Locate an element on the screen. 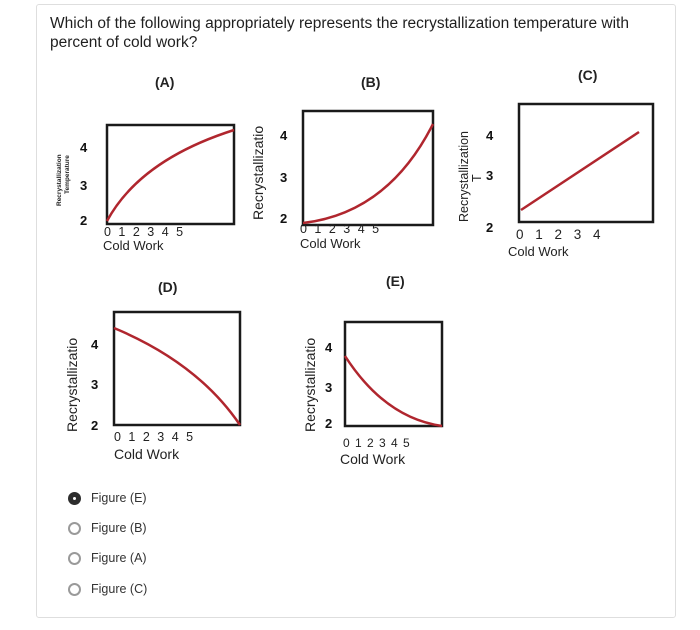 The width and height of the screenshot is (700, 630). panel-c-curve is located at coordinates (580, 171).